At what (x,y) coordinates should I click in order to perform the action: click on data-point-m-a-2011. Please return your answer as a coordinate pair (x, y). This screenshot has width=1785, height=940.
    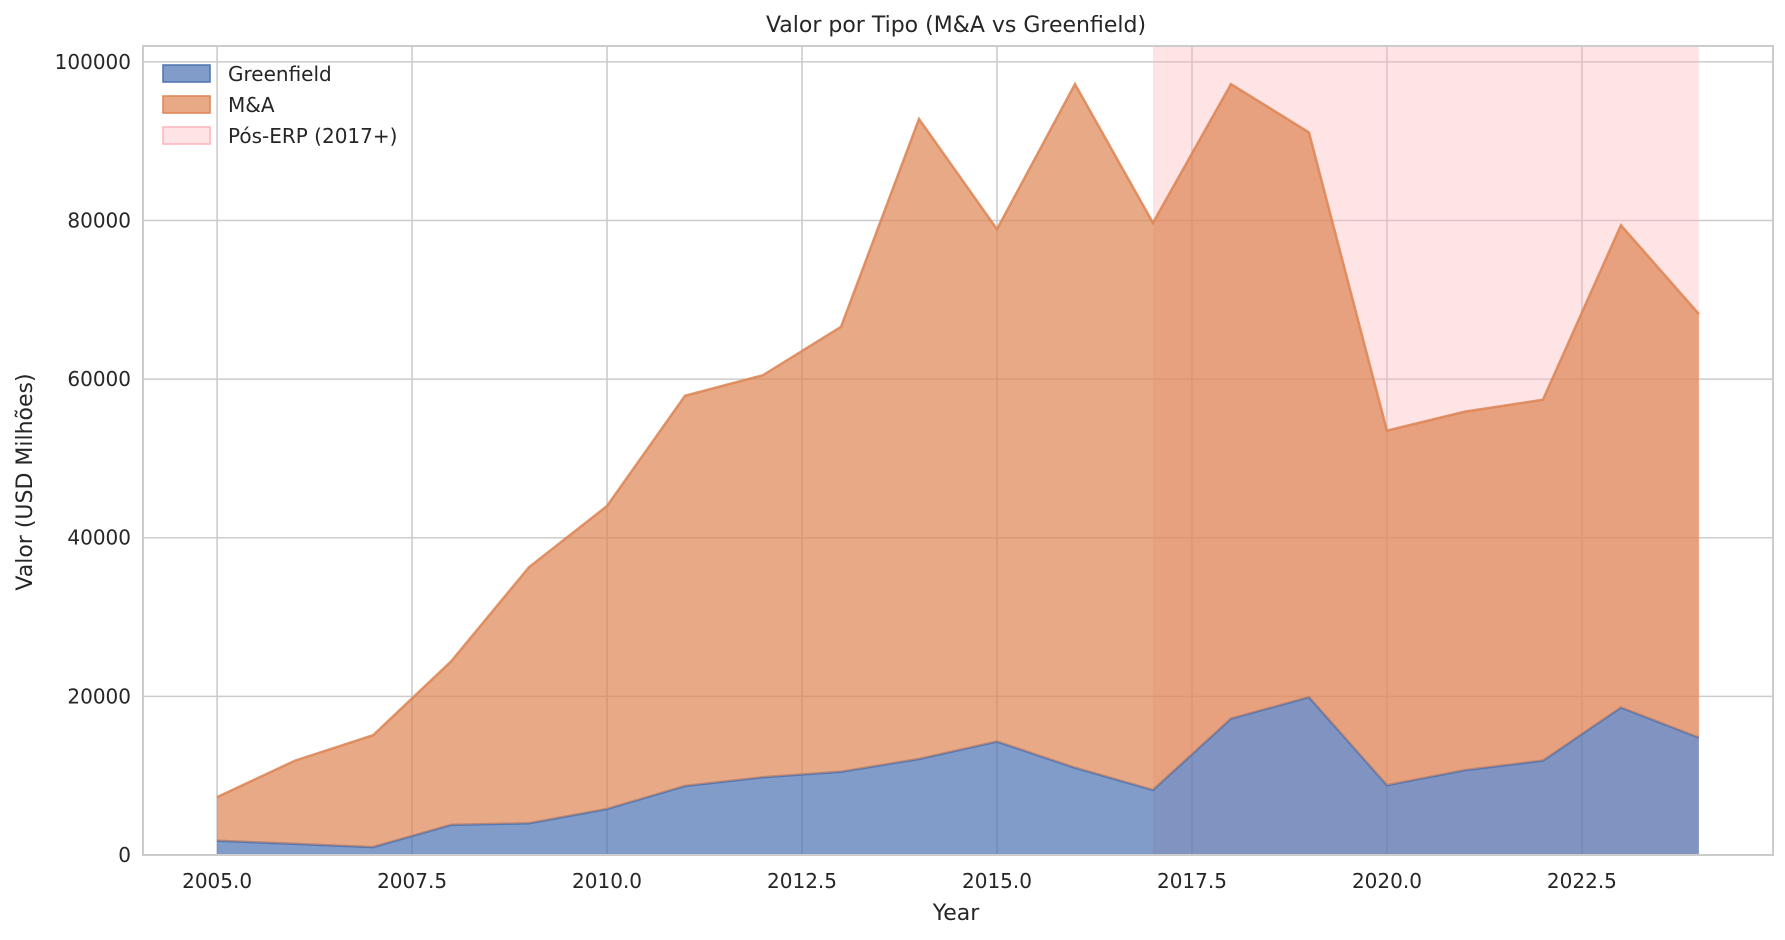
    Looking at the image, I should click on (685, 395).